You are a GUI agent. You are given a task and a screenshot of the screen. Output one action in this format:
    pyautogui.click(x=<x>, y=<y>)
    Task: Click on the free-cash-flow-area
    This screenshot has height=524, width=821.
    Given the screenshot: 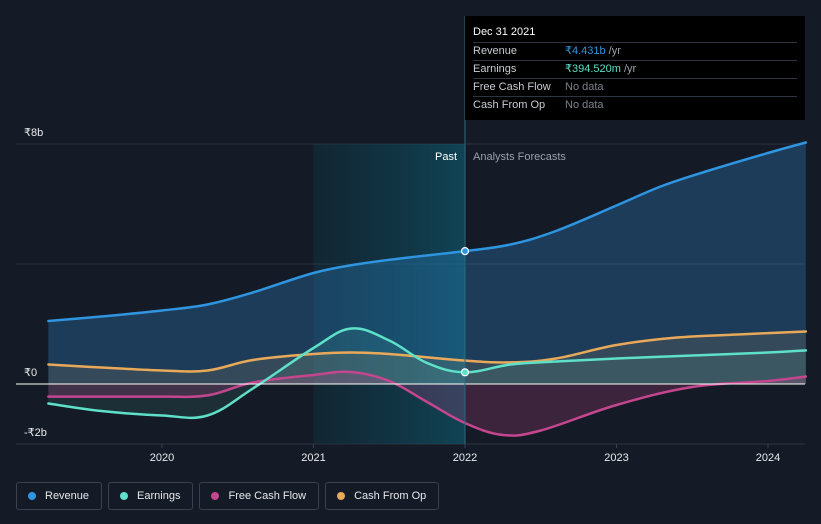 What is the action you would take?
    pyautogui.click(x=427, y=403)
    